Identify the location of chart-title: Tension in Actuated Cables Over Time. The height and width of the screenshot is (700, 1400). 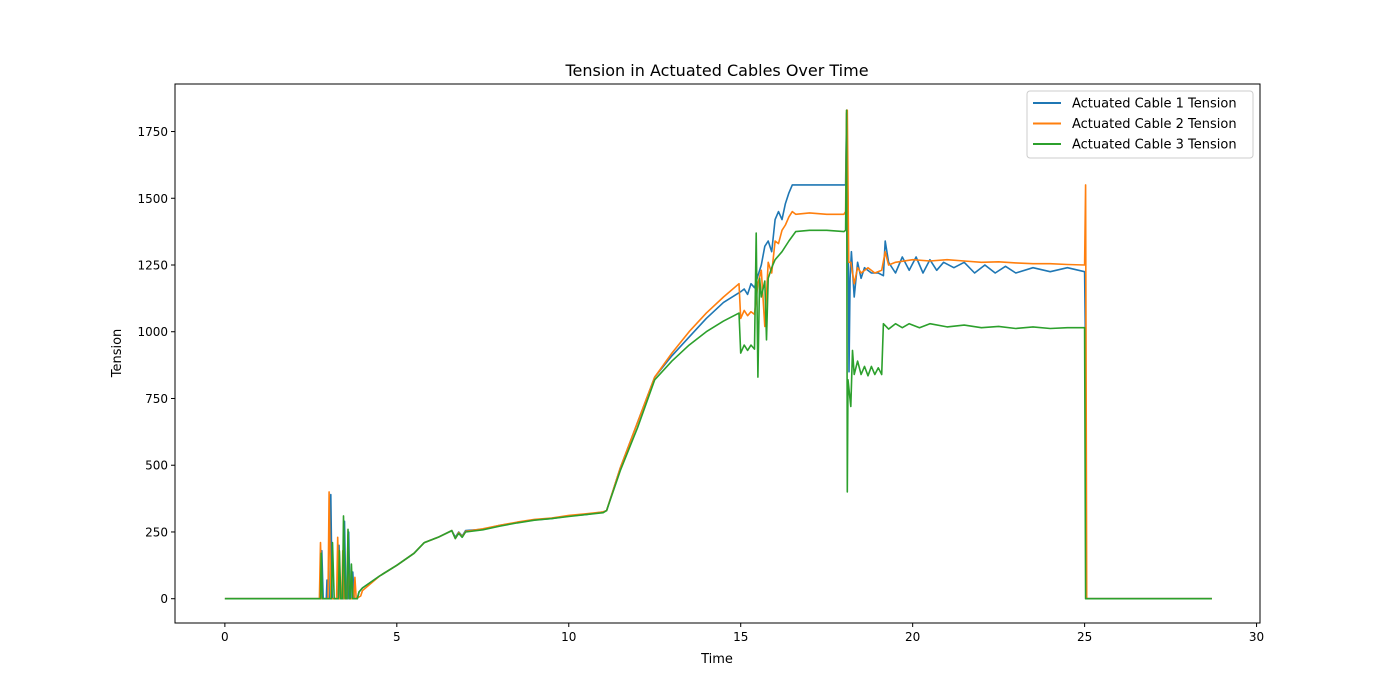
(716, 70).